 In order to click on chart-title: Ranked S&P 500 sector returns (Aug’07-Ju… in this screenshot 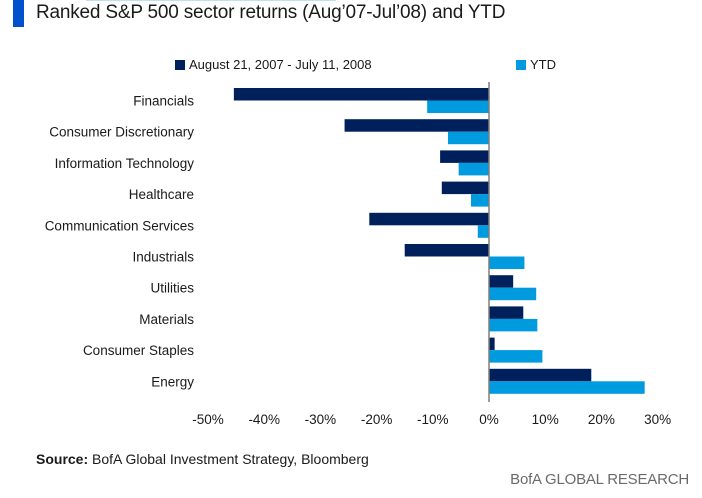, I will do `click(271, 12)`.